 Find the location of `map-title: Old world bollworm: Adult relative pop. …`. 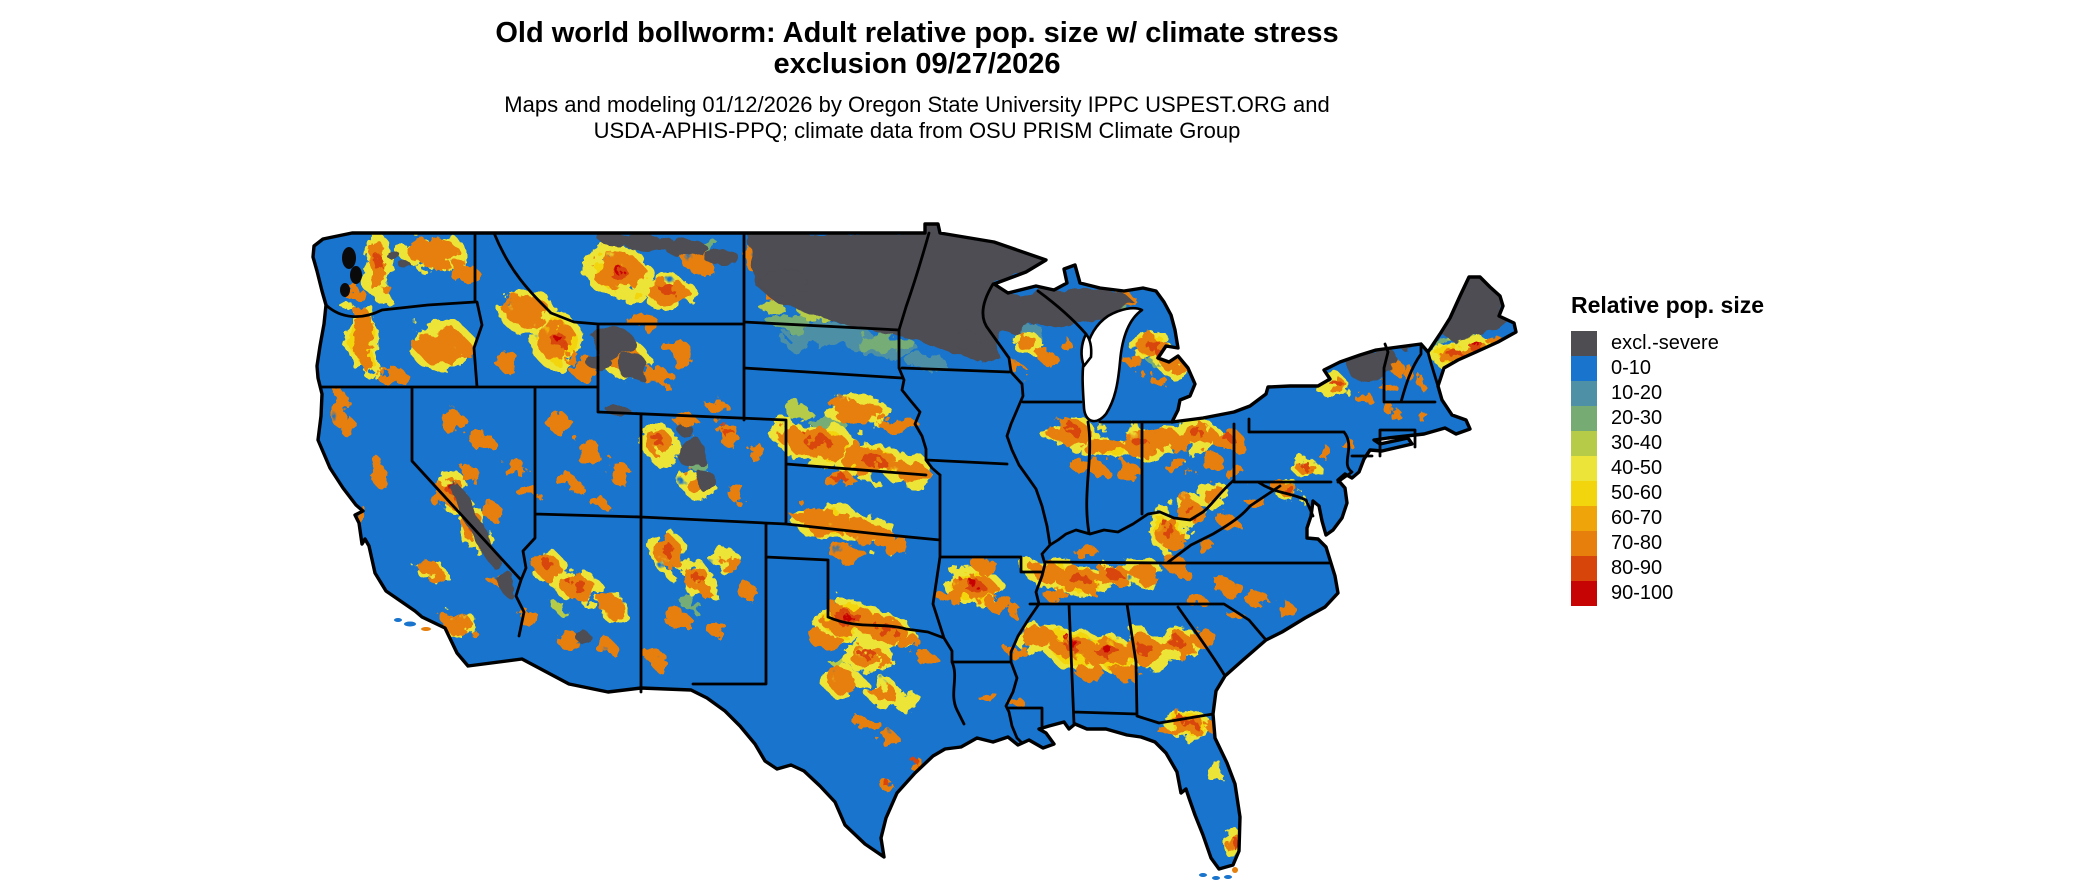

map-title: Old world bollworm: Adult relative pop. … is located at coordinates (917, 49).